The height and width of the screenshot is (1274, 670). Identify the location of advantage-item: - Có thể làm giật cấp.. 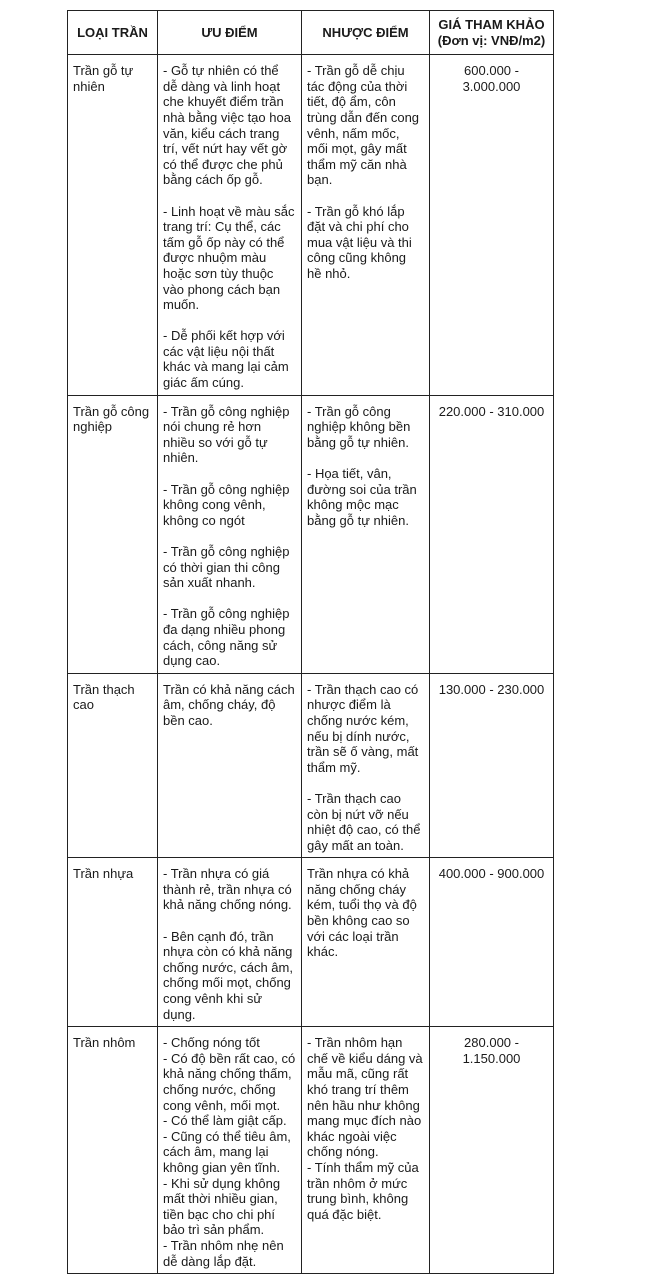
(225, 1121).